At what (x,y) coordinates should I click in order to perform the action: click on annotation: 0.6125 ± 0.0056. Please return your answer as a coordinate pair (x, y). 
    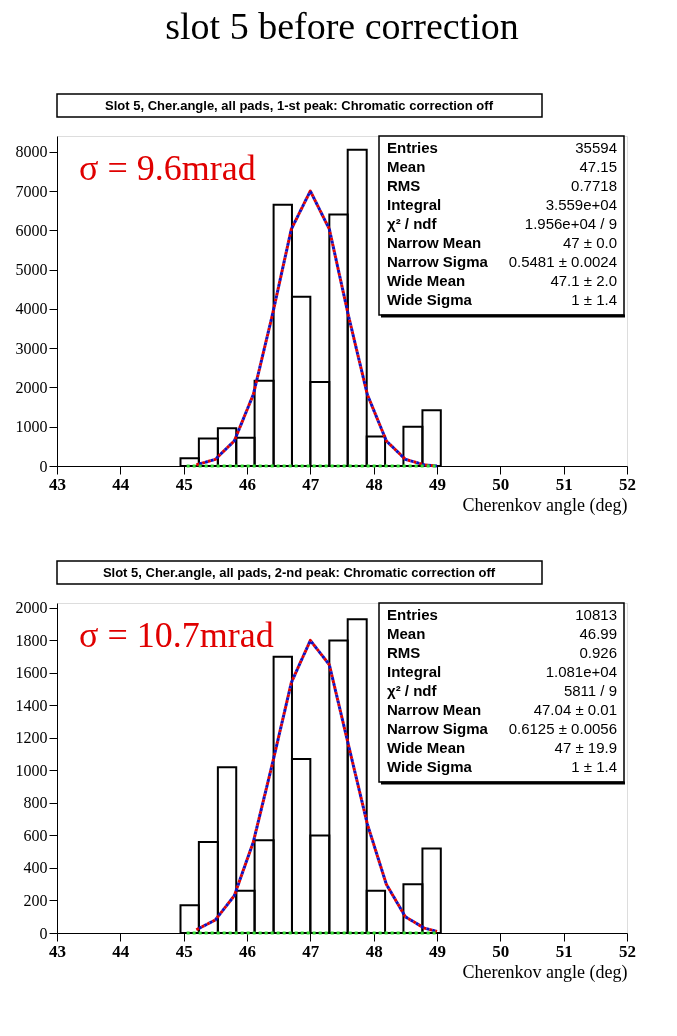
    Looking at the image, I should click on (562, 728).